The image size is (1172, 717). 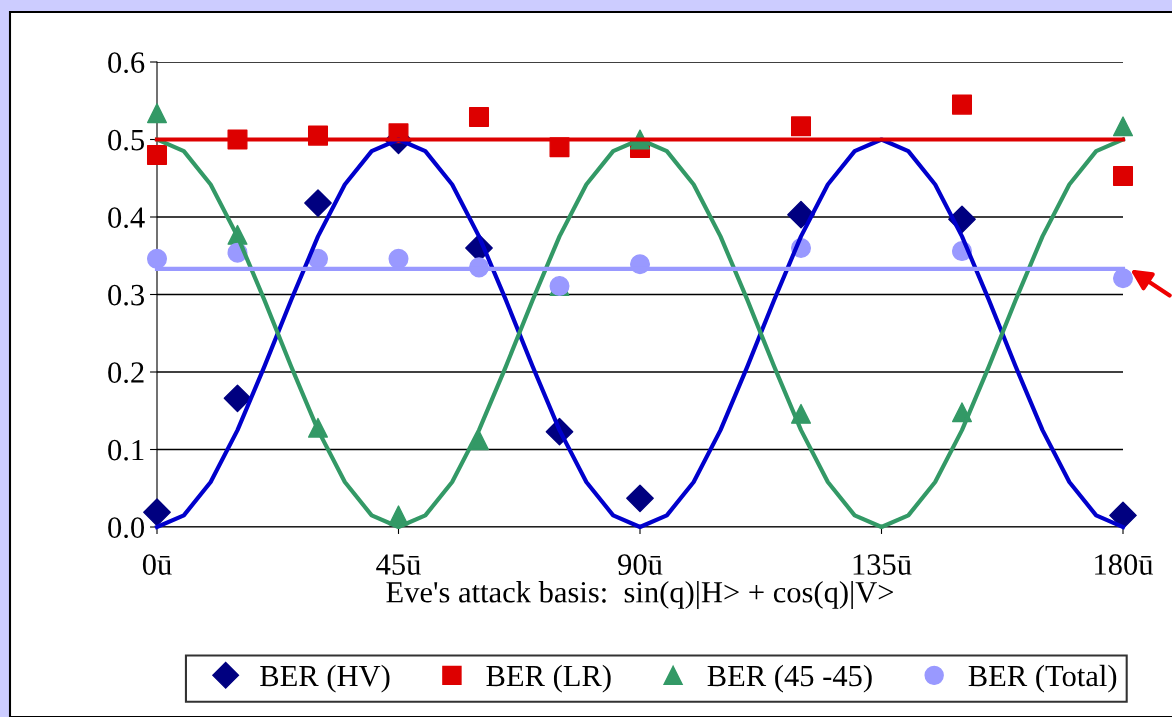 I want to click on x-tick-label: 0ū, so click(x=157, y=564).